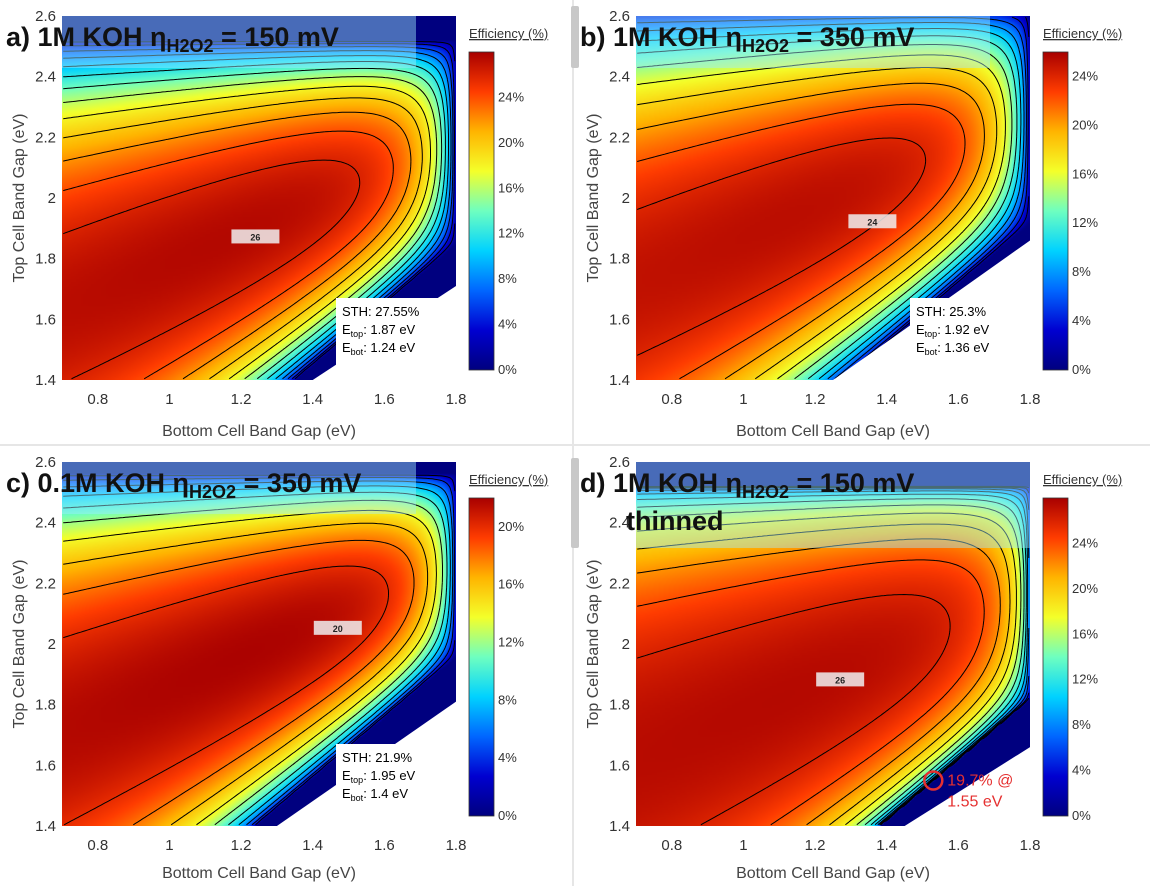 The image size is (1150, 886). What do you see at coordinates (575, 503) in the screenshot?
I see `scrollbar-thumb-bottom` at bounding box center [575, 503].